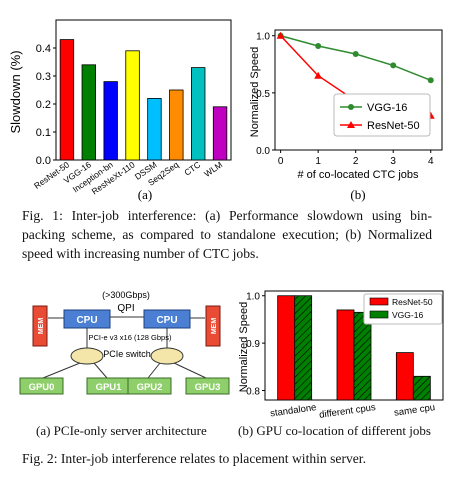 The height and width of the screenshot is (479, 449). I want to click on pcie-link-label: PCI-e v3 x16 (128 Gbps), so click(130, 337).